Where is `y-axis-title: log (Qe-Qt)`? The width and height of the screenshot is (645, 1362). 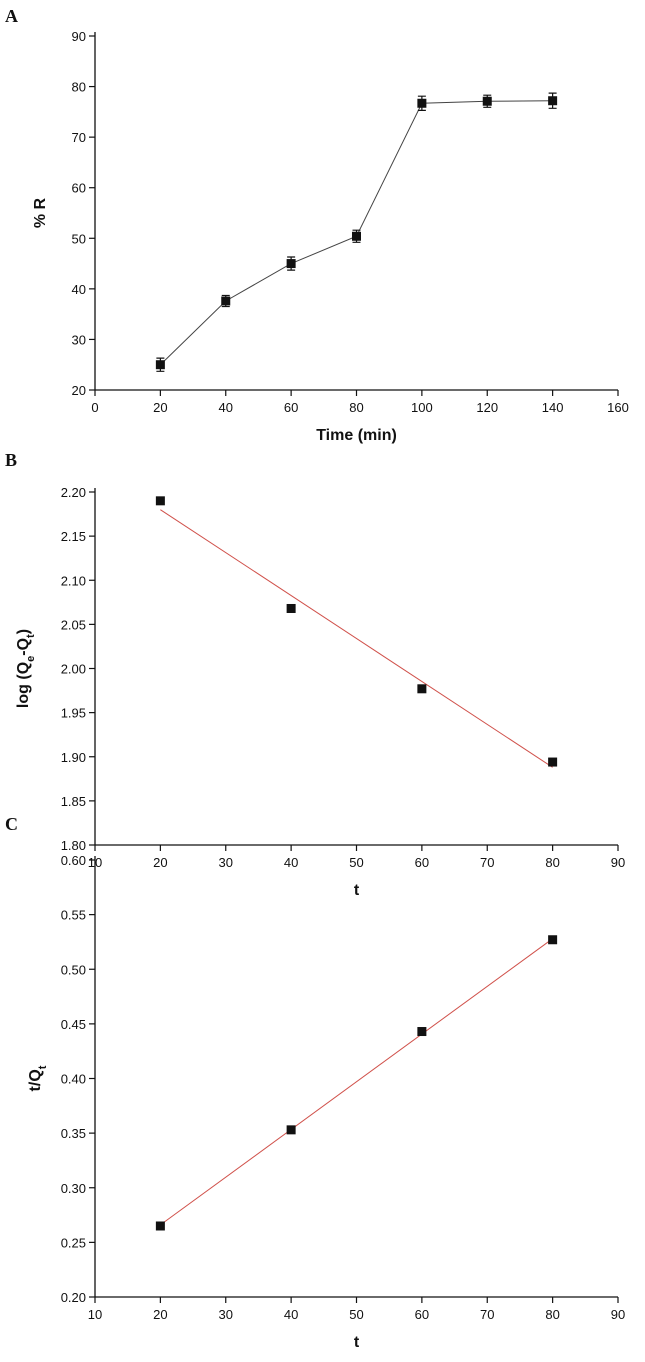 y-axis-title: log (Qe-Qt) is located at coordinates (26, 668).